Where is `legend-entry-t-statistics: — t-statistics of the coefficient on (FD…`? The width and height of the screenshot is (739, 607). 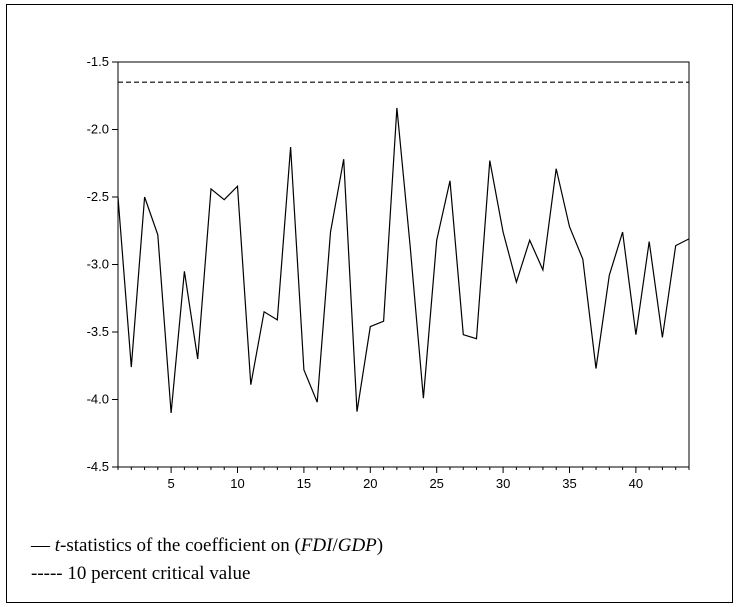
legend-entry-t-statistics: — t-statistics of the coefficient on (FD… is located at coordinates (207, 546).